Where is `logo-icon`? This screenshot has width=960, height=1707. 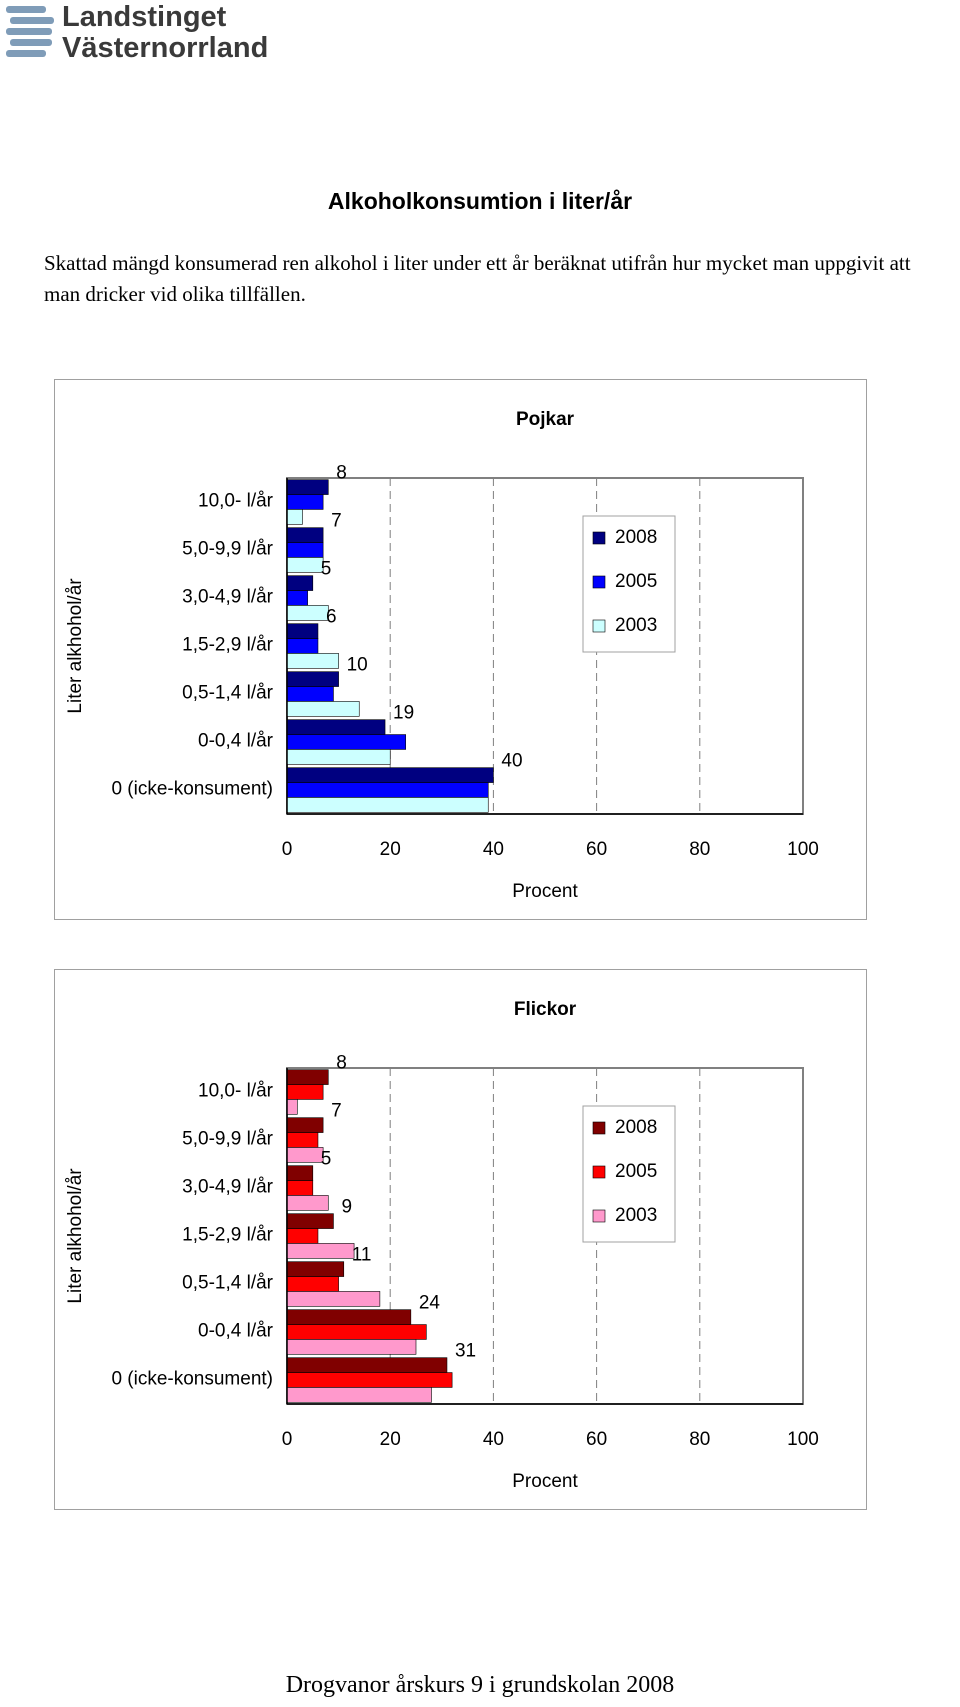 logo-icon is located at coordinates (30, 31).